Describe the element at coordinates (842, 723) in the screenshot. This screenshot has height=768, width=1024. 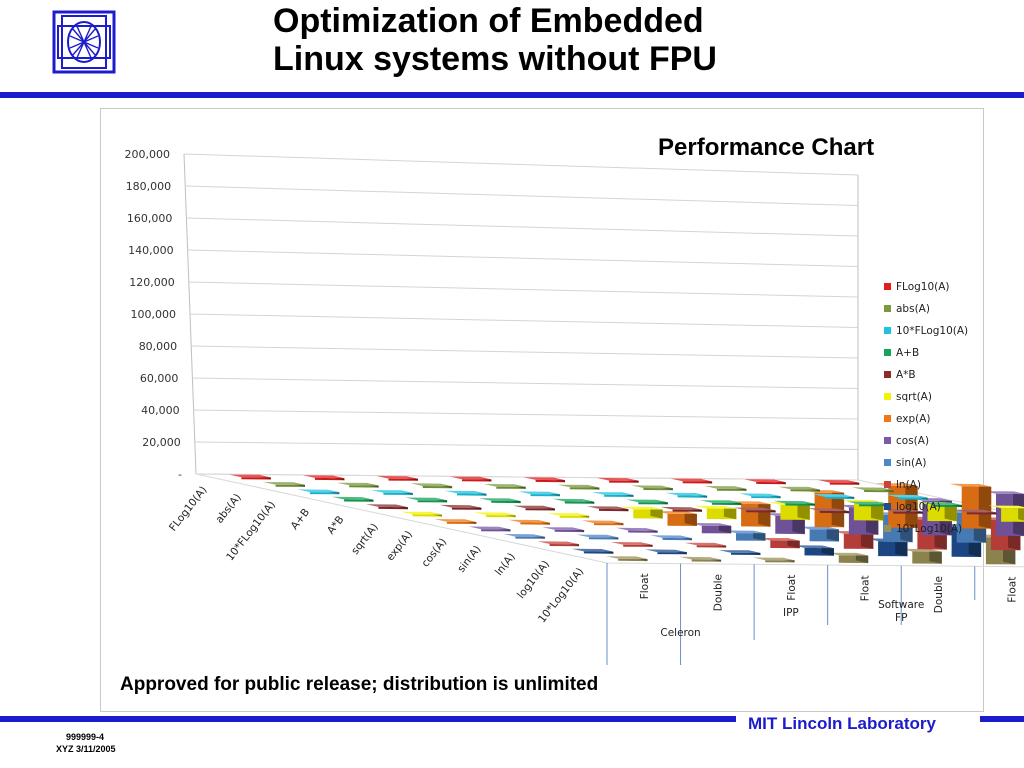
I see `lab-name: MIT Lincoln Laboratory` at that location.